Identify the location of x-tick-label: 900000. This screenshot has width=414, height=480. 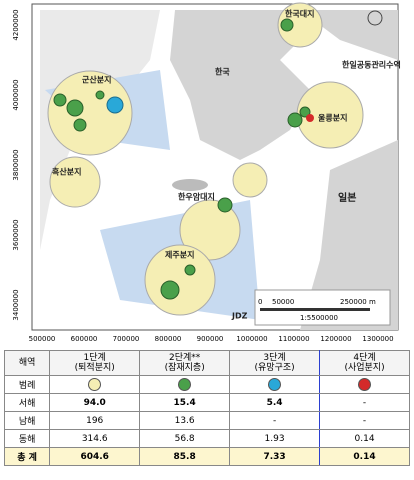
(210, 339).